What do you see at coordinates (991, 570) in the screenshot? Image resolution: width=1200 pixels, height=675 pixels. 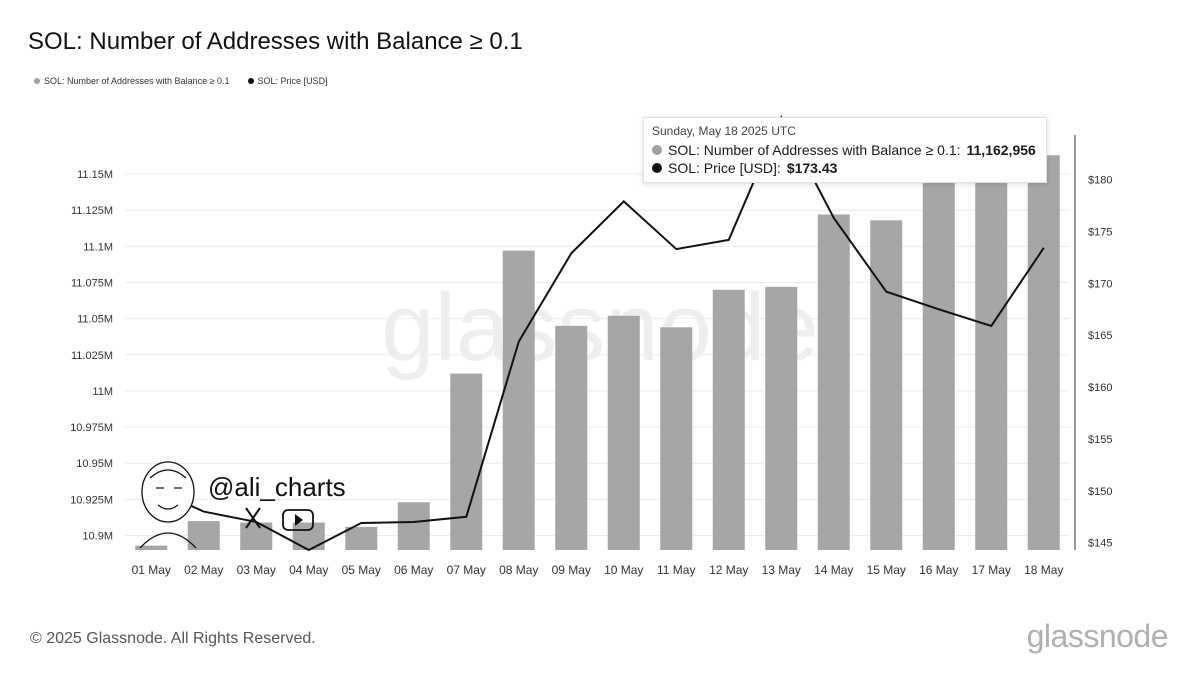 I see `x-tick-label: 17 May` at bounding box center [991, 570].